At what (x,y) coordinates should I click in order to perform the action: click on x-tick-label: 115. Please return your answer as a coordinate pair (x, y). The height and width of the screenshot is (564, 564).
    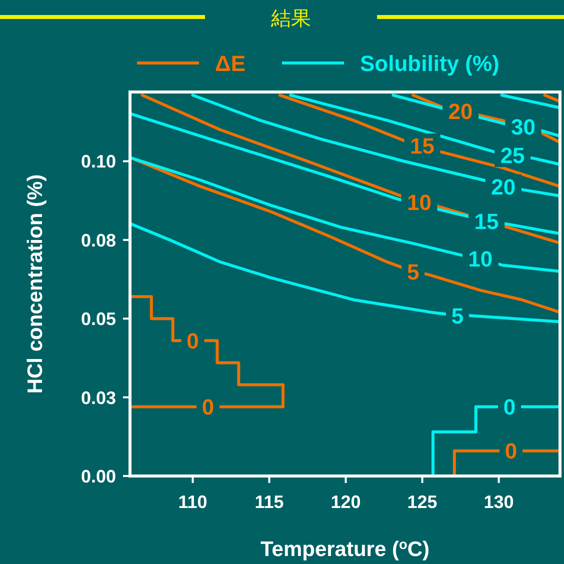
    Looking at the image, I should click on (269, 502).